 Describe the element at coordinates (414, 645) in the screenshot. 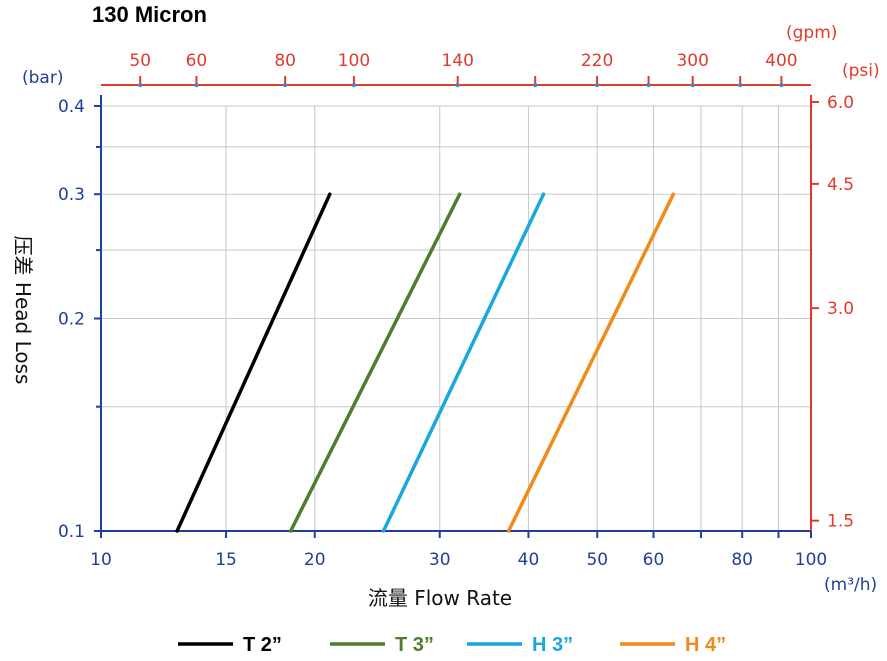

I see `legend-label: T 3”` at that location.